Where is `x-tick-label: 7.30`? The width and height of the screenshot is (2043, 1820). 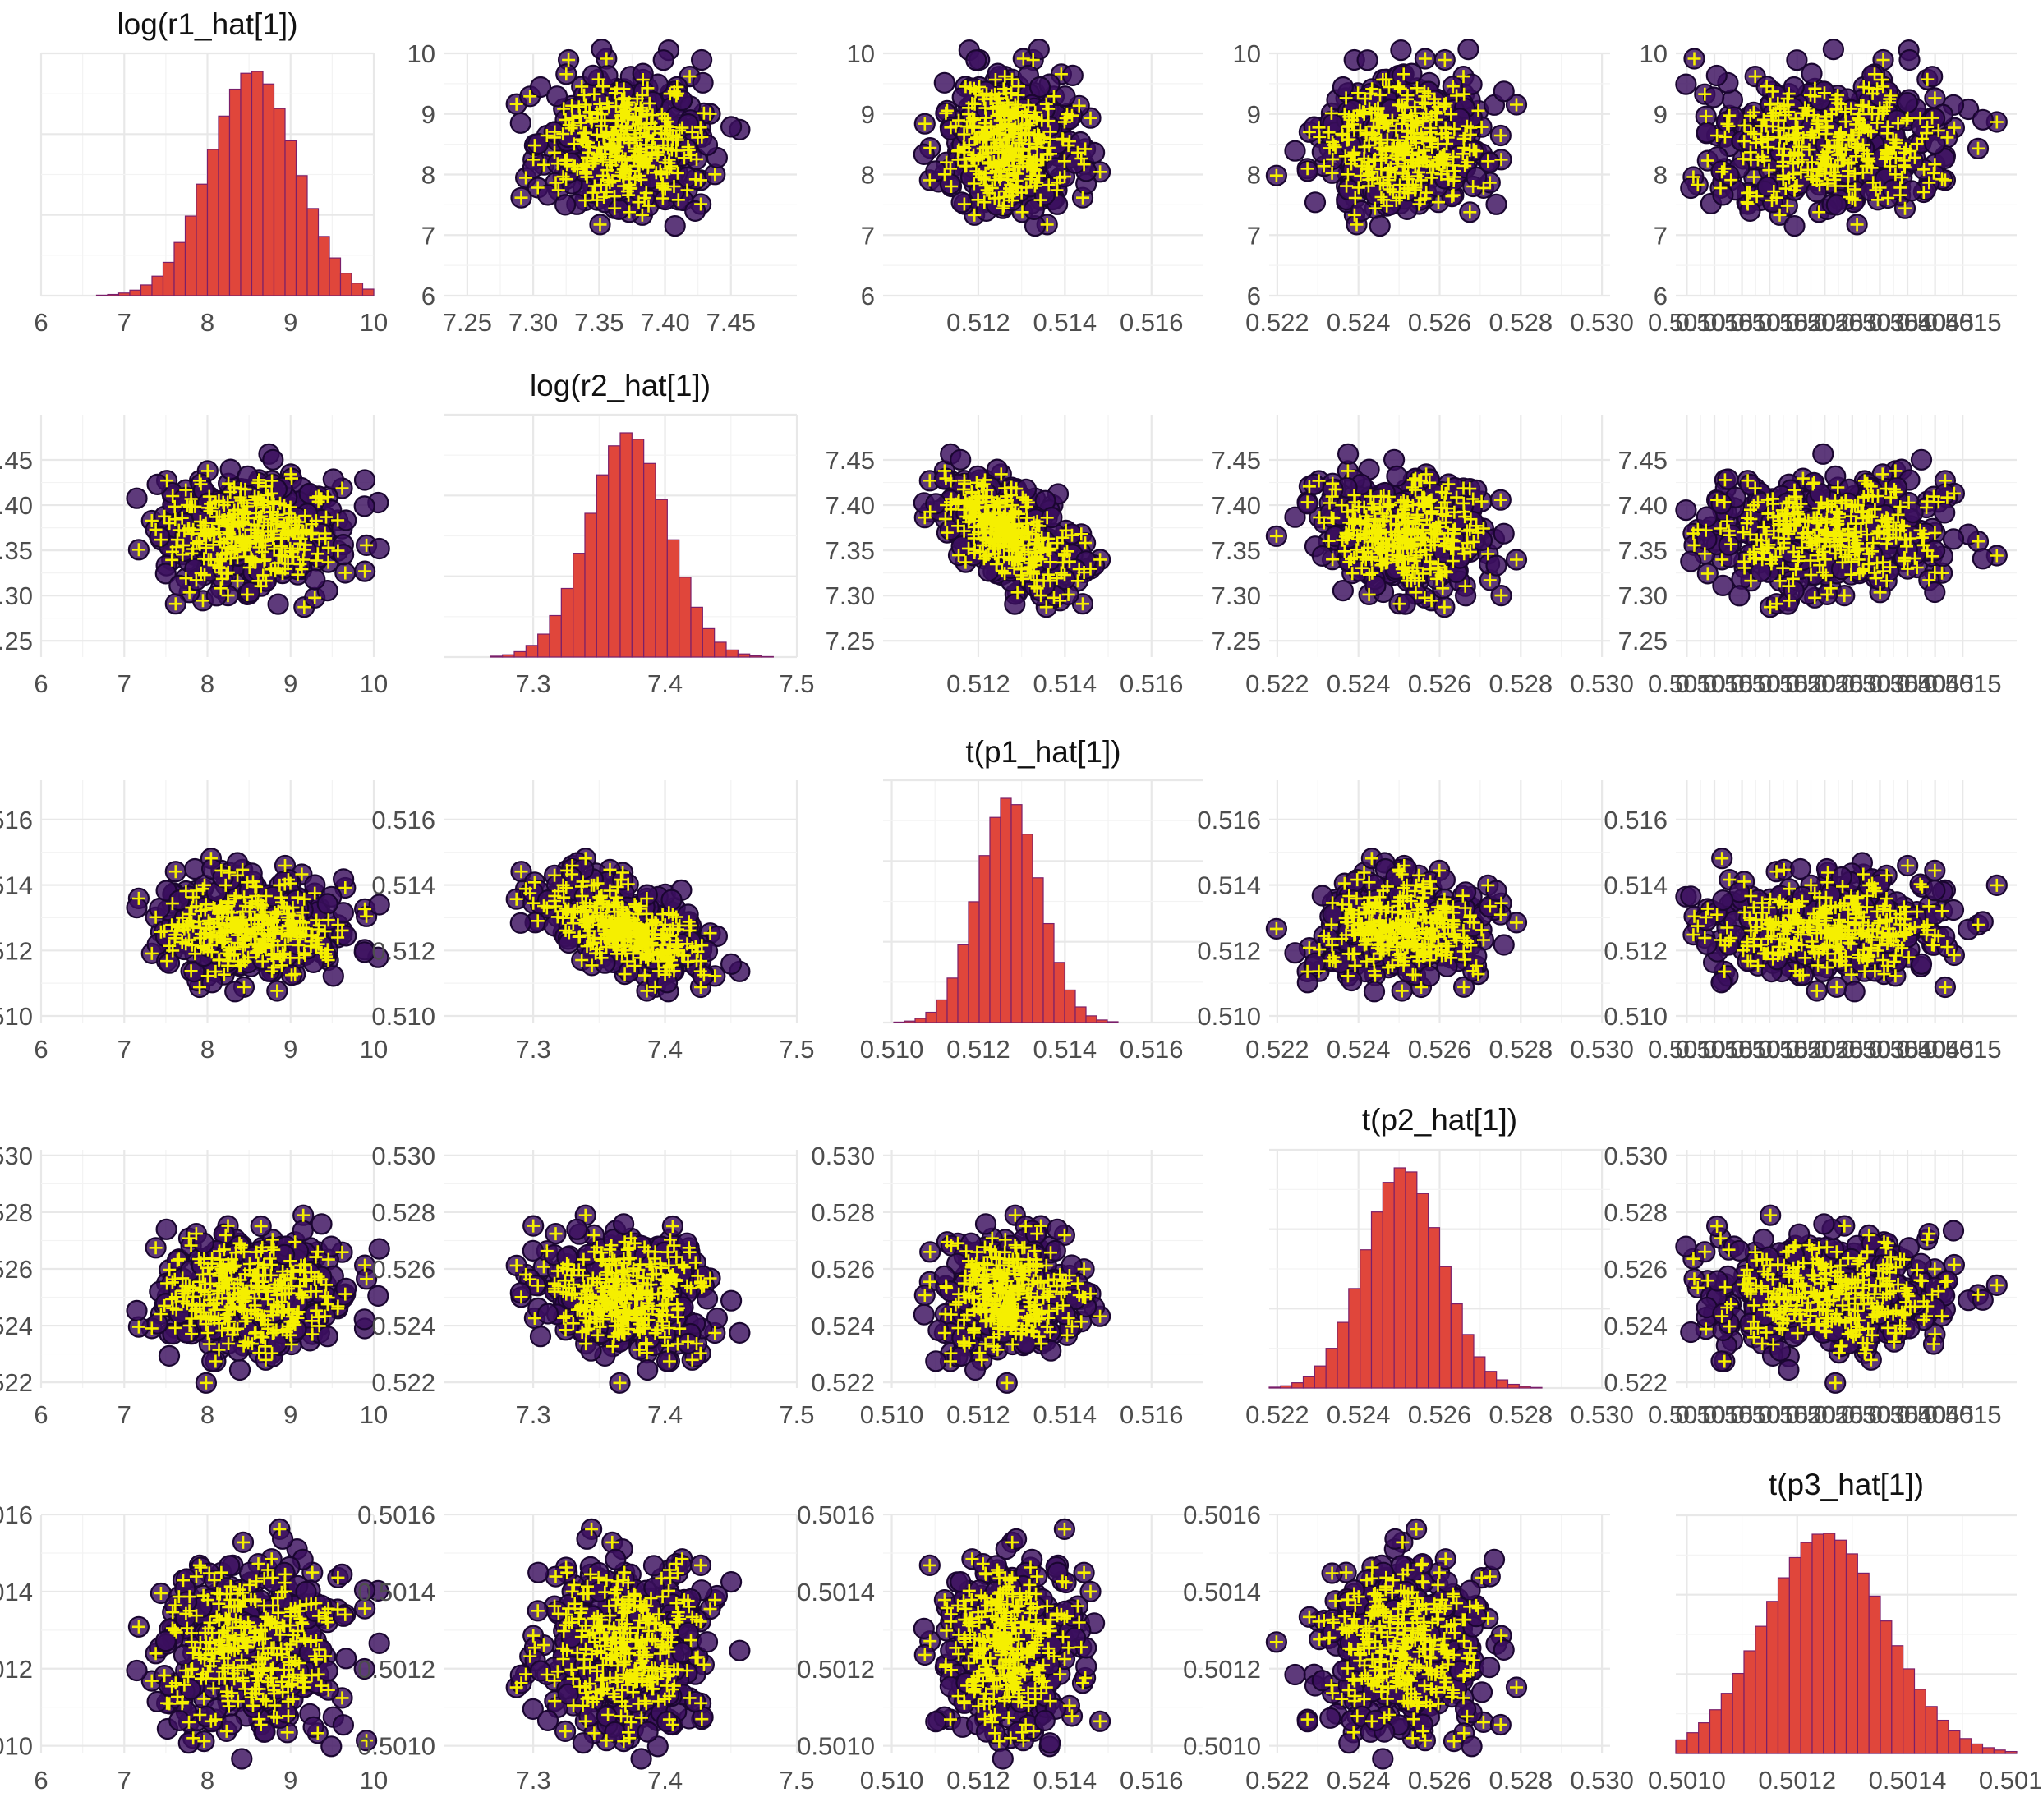
x-tick-label: 7.30 is located at coordinates (533, 322).